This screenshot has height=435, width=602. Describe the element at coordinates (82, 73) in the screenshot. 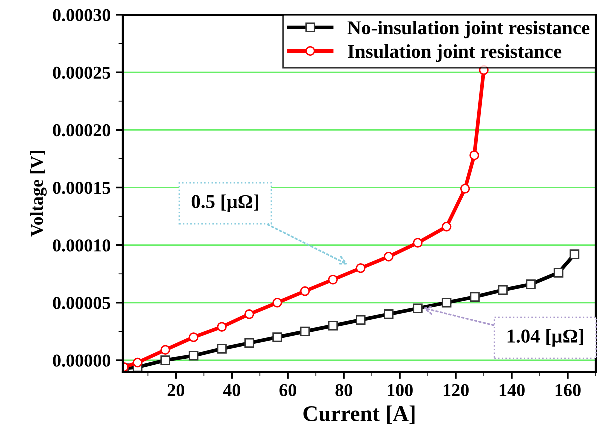

I see `y-tick-label: 0.00025` at that location.